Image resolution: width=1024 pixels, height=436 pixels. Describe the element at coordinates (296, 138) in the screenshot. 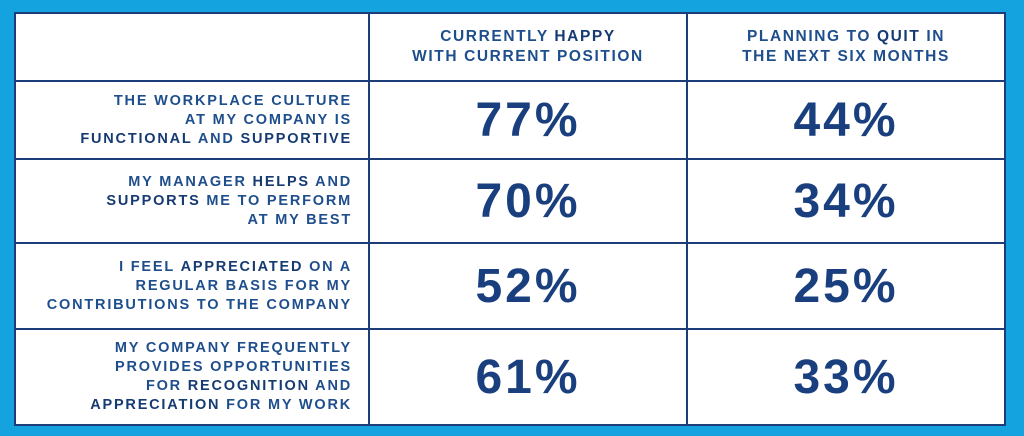

I see `label-emphasis: SUPPORTIVE` at that location.